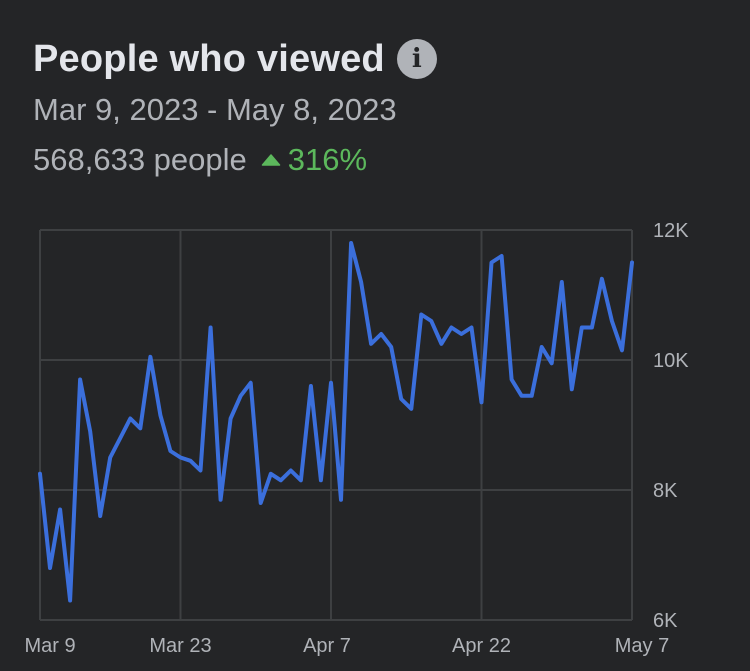  Describe the element at coordinates (180, 646) in the screenshot. I see `x-tick-label: Mar 23` at that location.